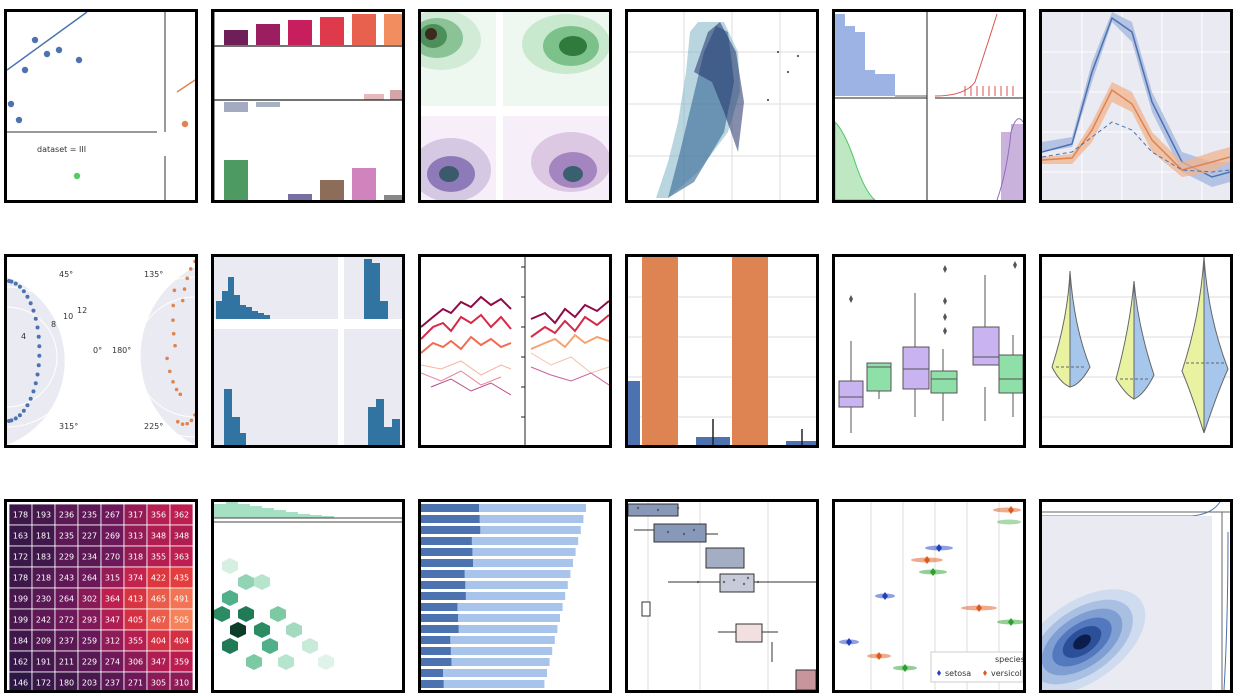  I want to click on heatmap-cell-label: 505, so click(181, 620).